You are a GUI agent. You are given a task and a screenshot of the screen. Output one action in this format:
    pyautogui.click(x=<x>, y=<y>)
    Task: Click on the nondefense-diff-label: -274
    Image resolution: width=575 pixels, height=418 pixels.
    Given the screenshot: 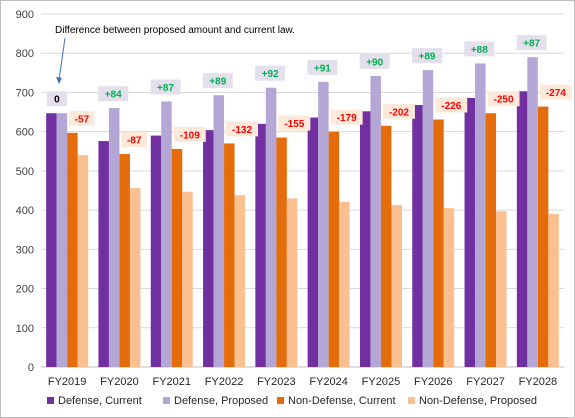 What is the action you would take?
    pyautogui.click(x=556, y=93)
    